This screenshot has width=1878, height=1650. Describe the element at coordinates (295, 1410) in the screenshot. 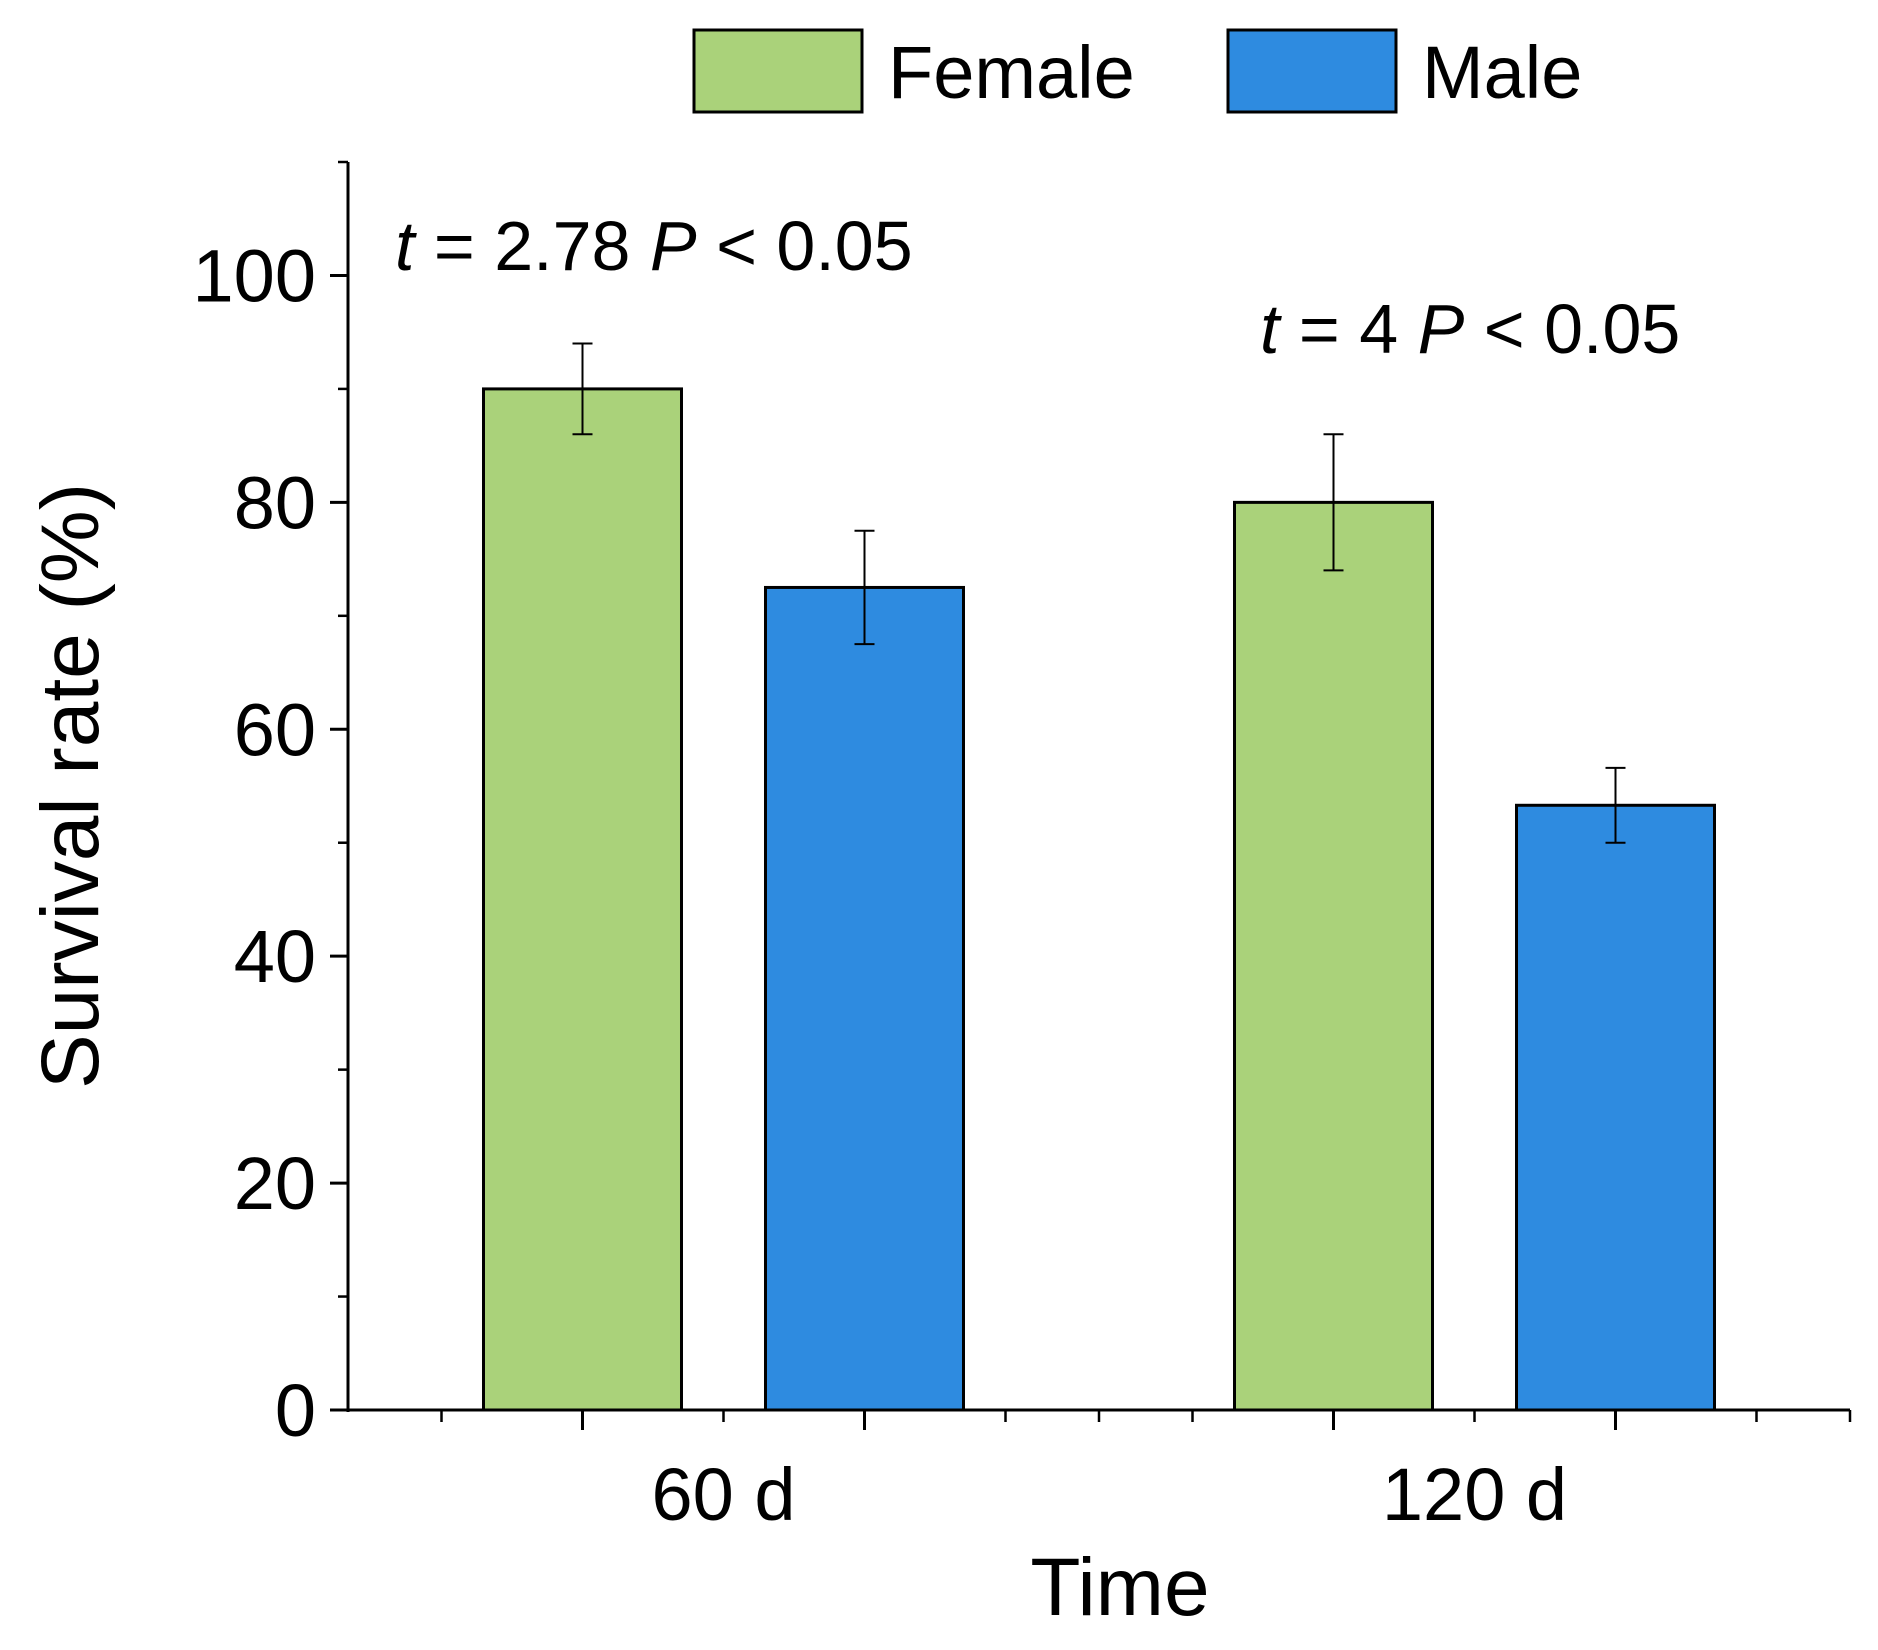

I see `y-tick-label: 0` at that location.